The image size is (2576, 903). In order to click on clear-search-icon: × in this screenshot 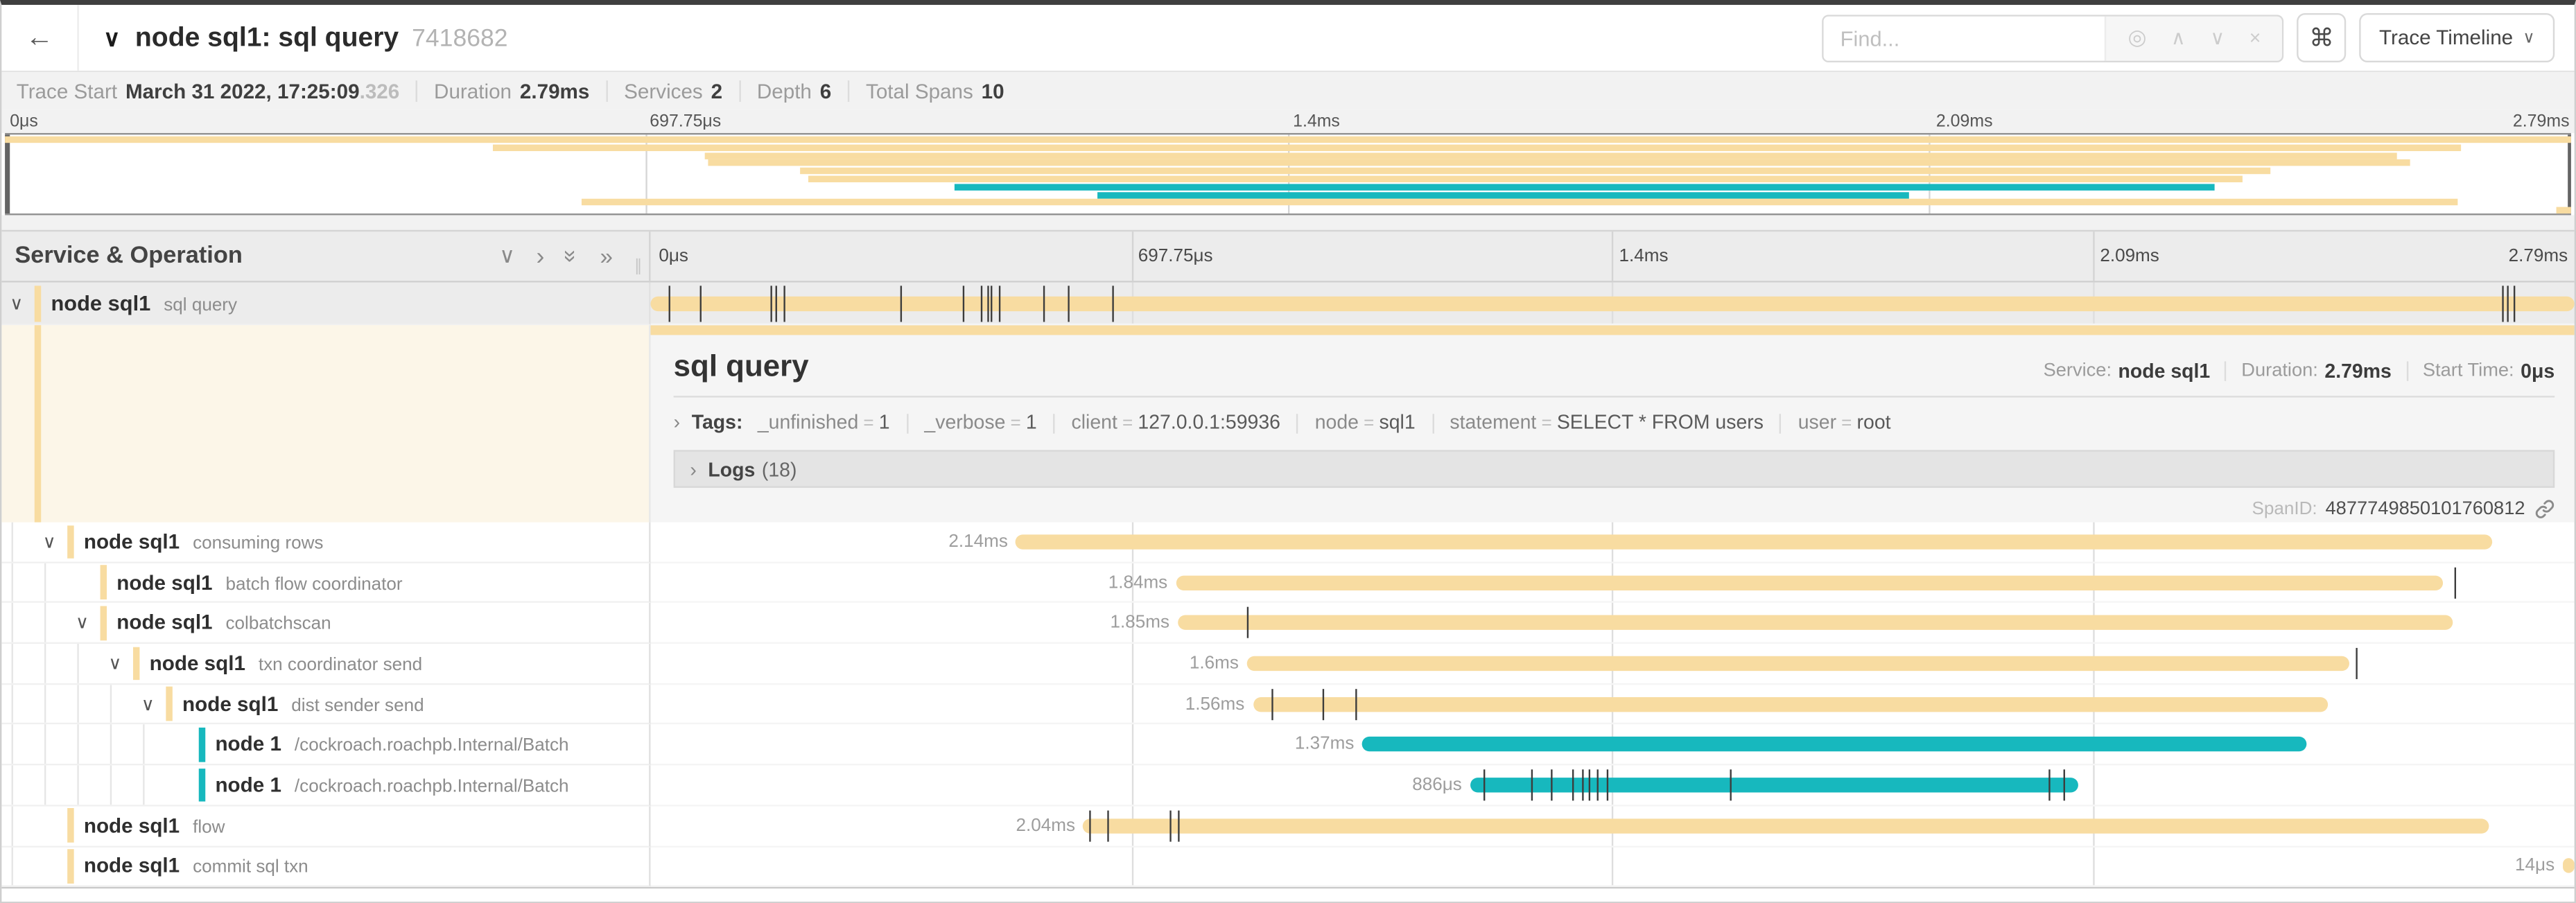, I will do `click(2255, 38)`.